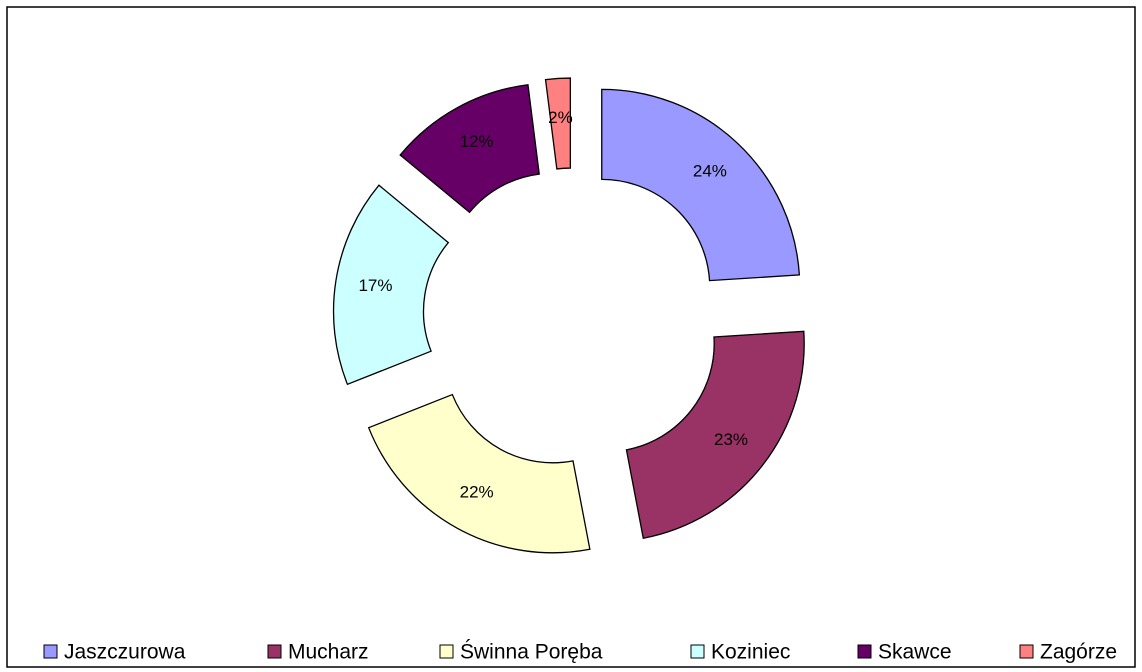 The image size is (1142, 672). What do you see at coordinates (710, 171) in the screenshot?
I see `data-label: 24%` at bounding box center [710, 171].